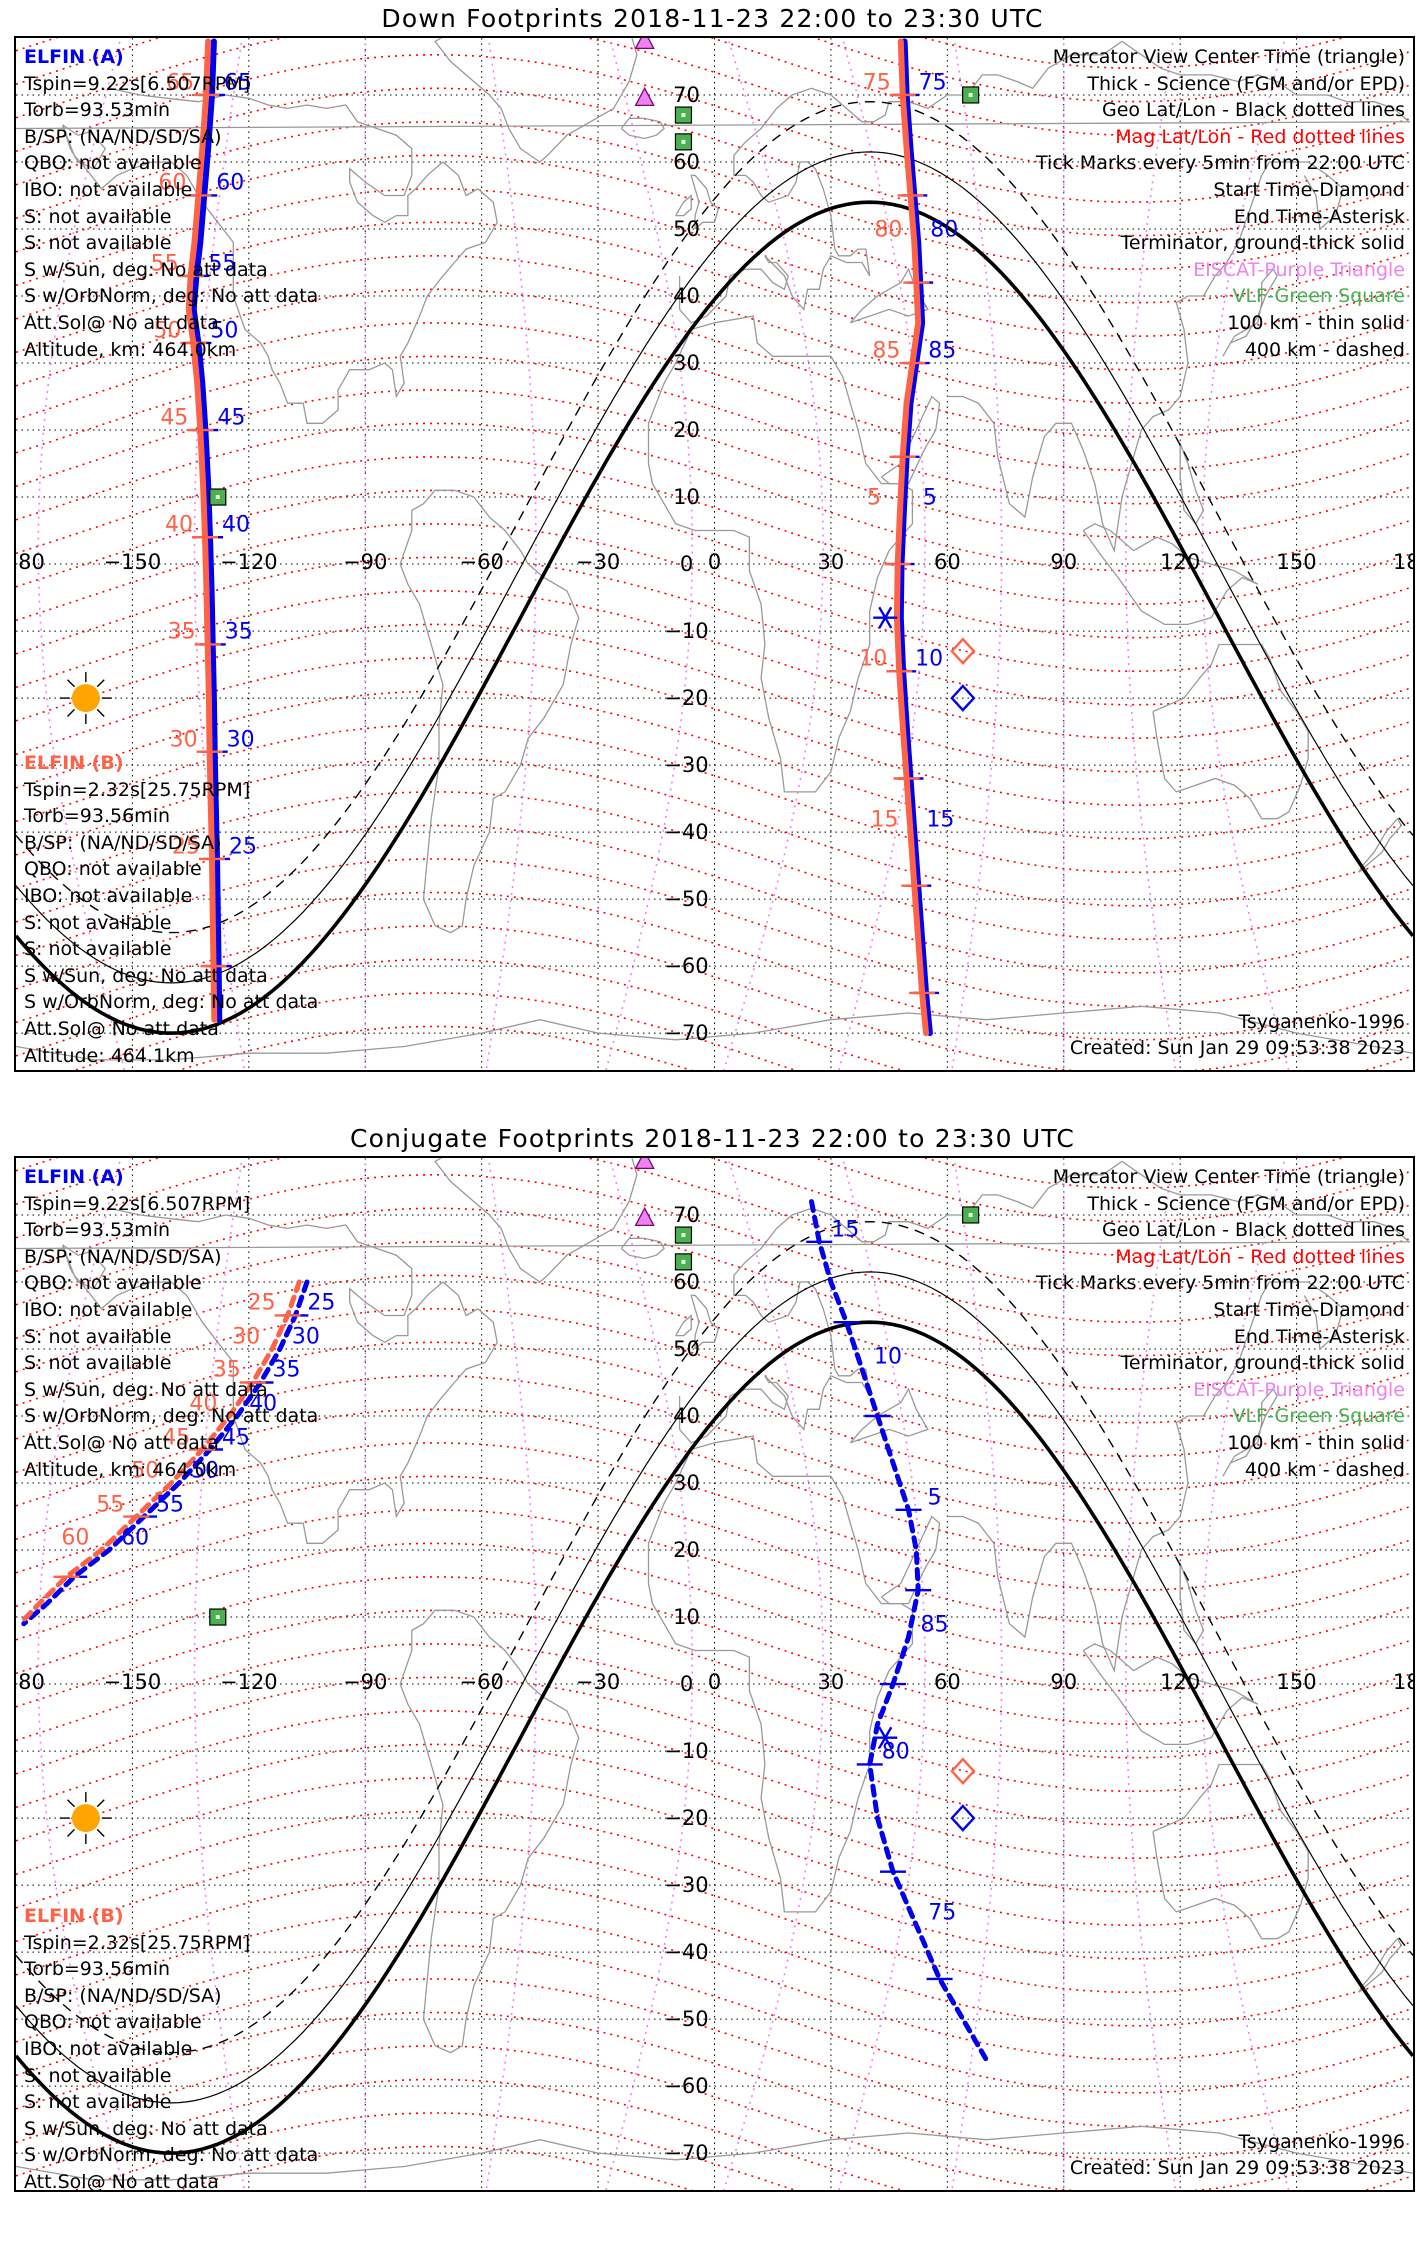  Describe the element at coordinates (845, 1230) in the screenshot. I see `track-minute-label: 15` at that location.